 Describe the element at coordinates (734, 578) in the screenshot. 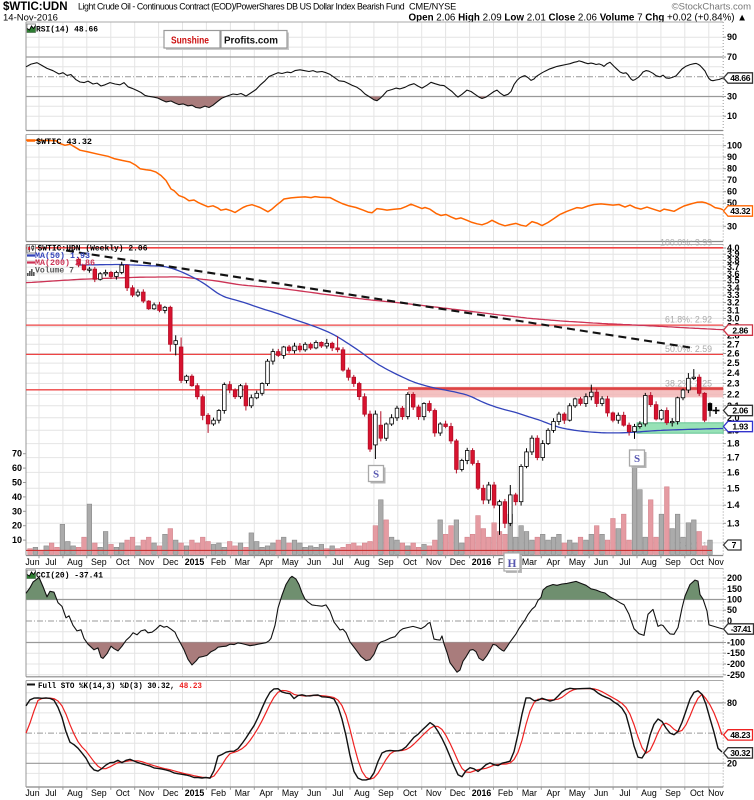

I see `svg-text: 200` at that location.